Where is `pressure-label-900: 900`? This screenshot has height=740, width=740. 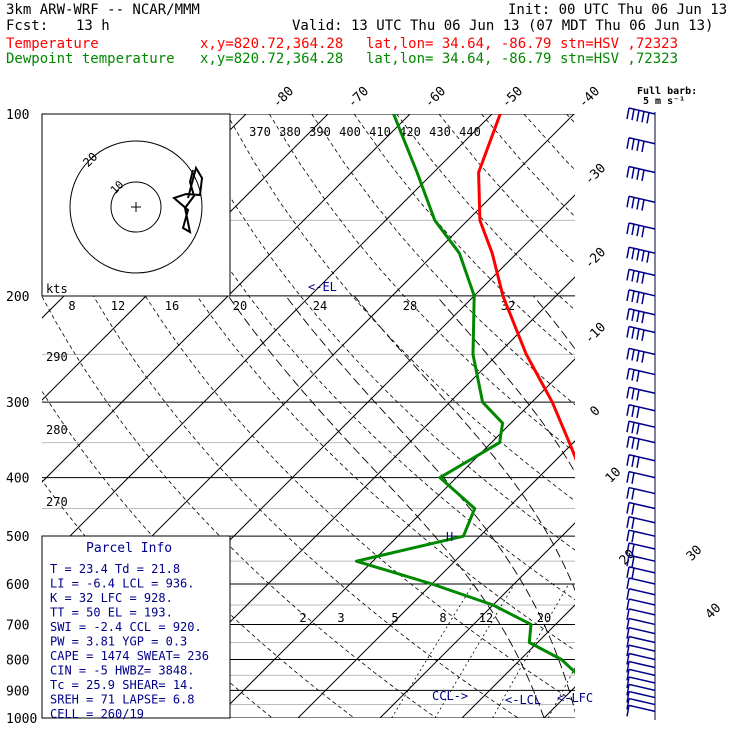
pressure-label-900: 900 is located at coordinates (17, 691).